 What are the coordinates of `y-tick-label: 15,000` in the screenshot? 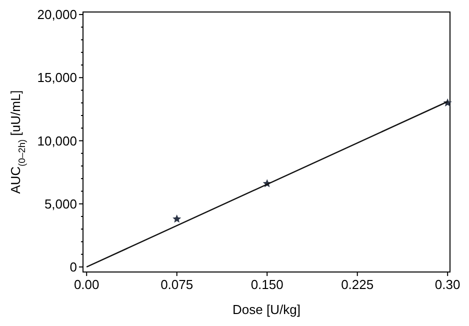 It's located at (57, 78).